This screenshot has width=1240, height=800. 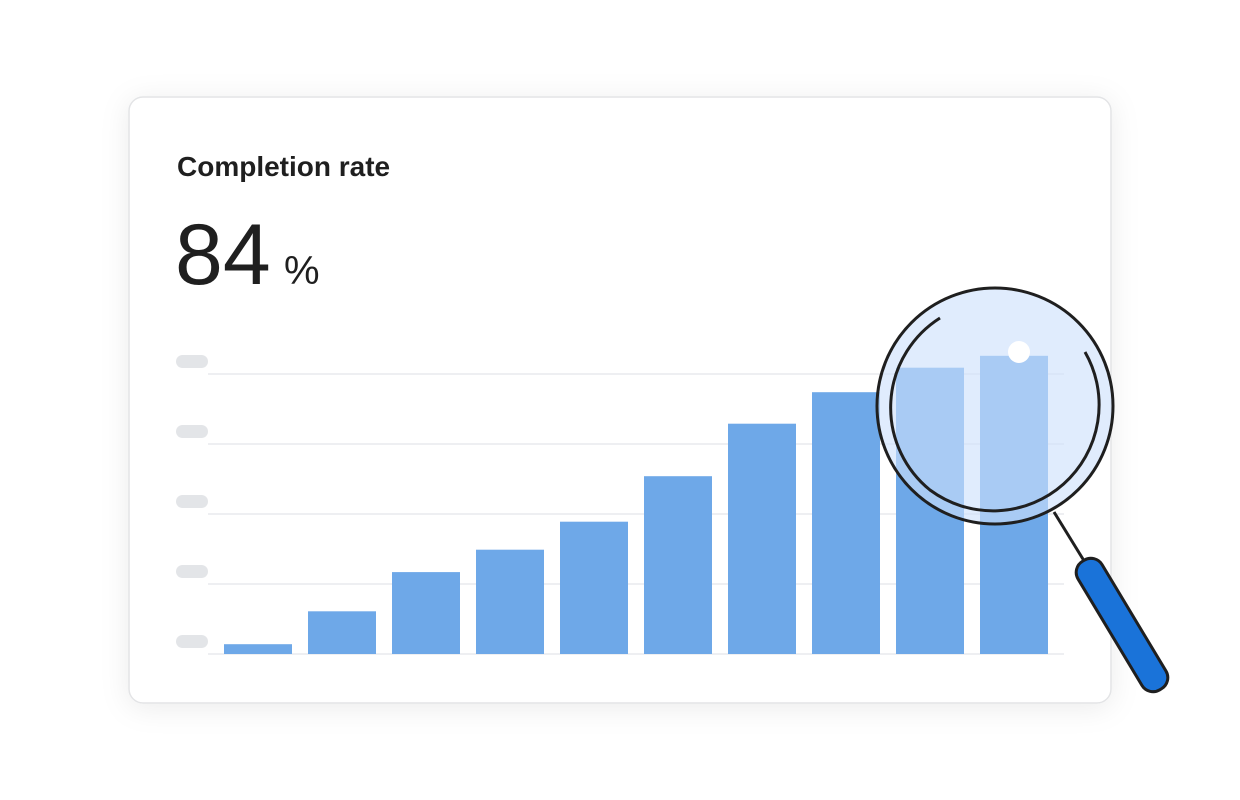 I want to click on metric-unit: %, so click(x=302, y=271).